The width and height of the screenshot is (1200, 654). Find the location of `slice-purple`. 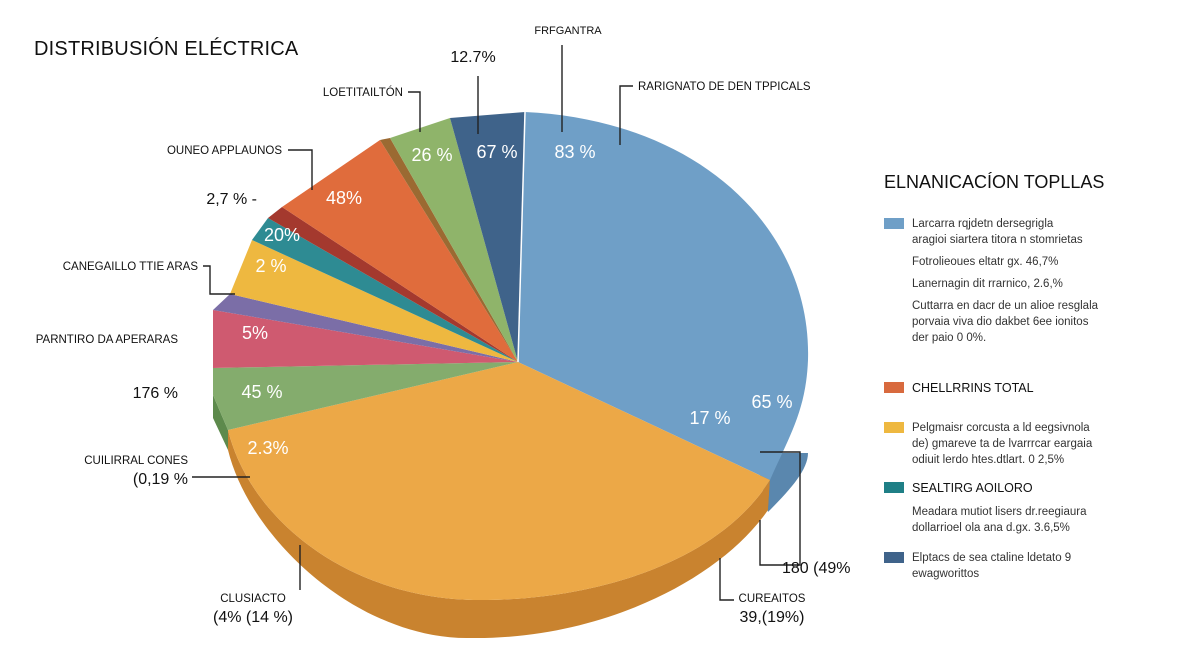

slice-purple is located at coordinates (365, 328).